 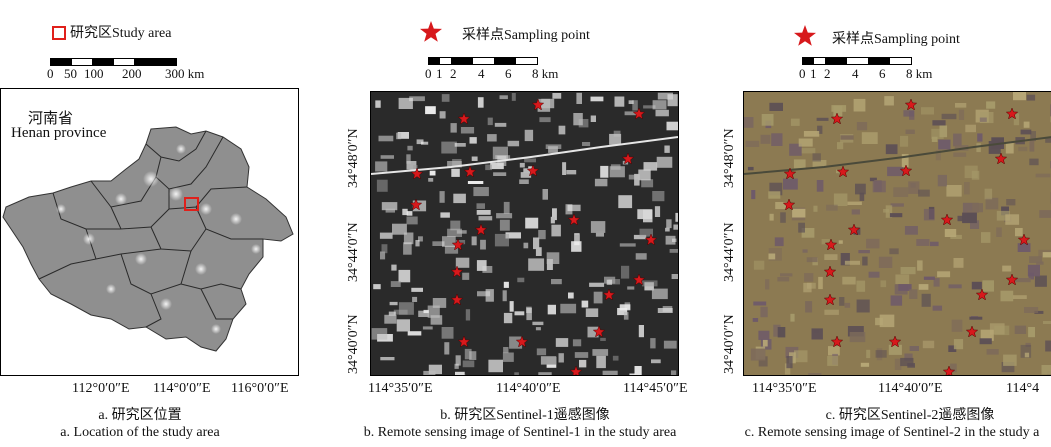 I want to click on panel-b-legend-label: 采样点Sampling point, so click(x=526, y=35).